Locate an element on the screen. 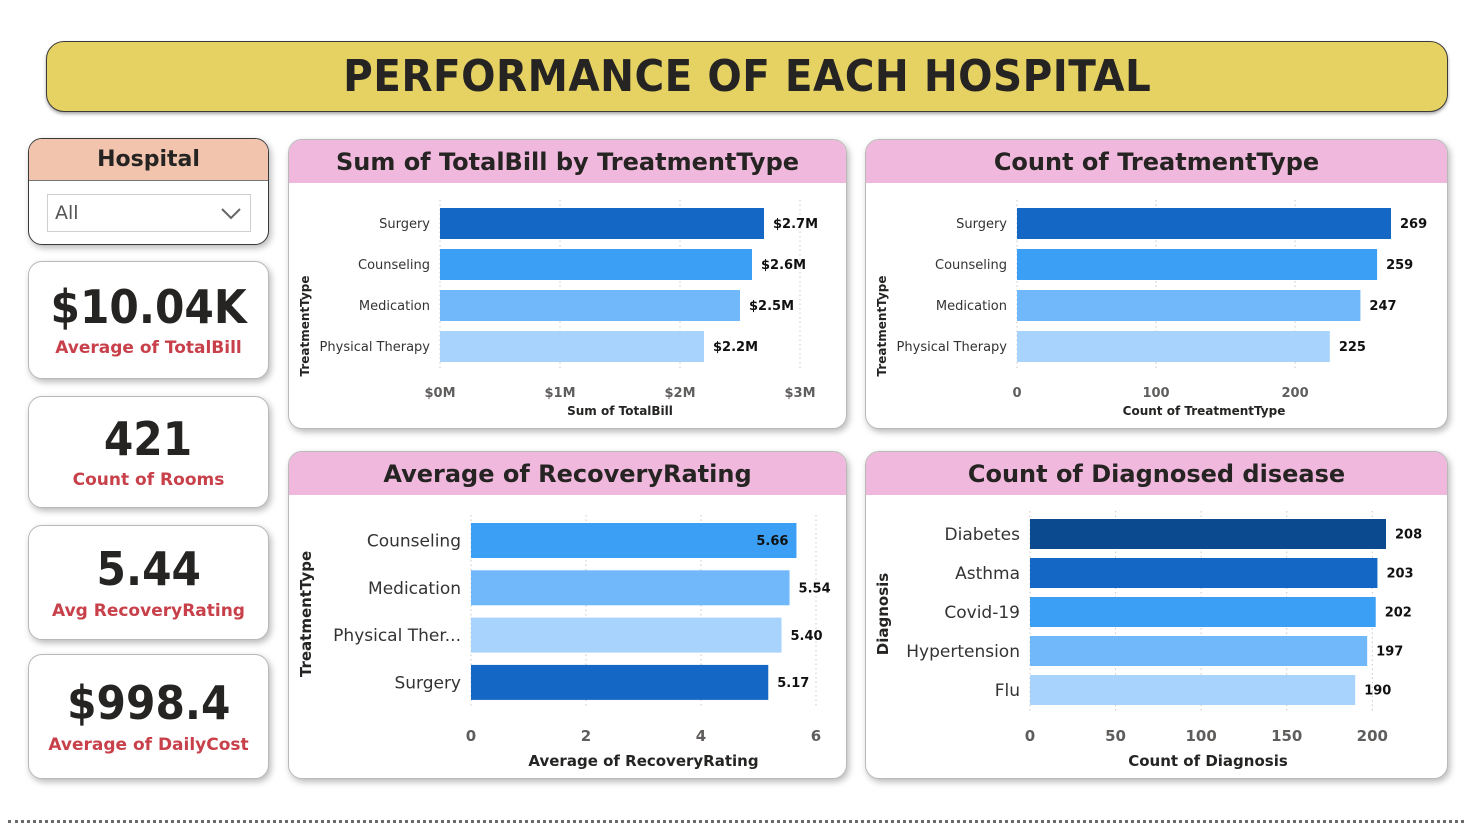  kpi-label: Count of Rooms is located at coordinates (148, 480).